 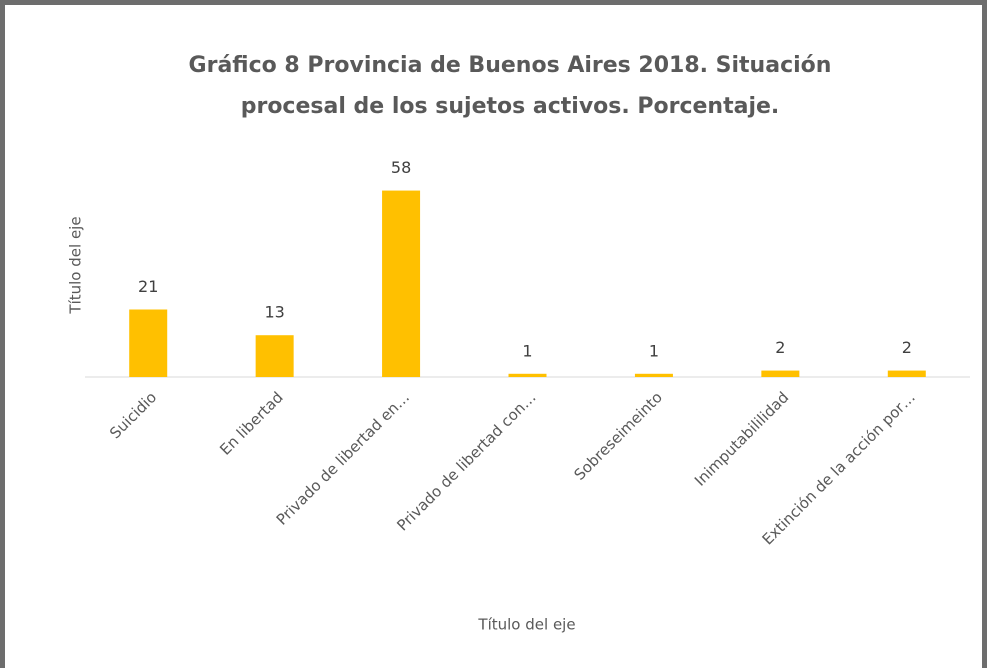 What do you see at coordinates (526, 625) in the screenshot?
I see `x-axis-title: Título del eje` at bounding box center [526, 625].